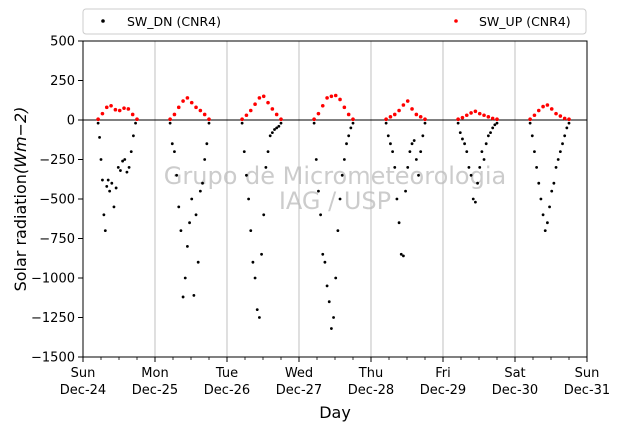  I want to click on x-tick-label-day: Wed, so click(299, 373).